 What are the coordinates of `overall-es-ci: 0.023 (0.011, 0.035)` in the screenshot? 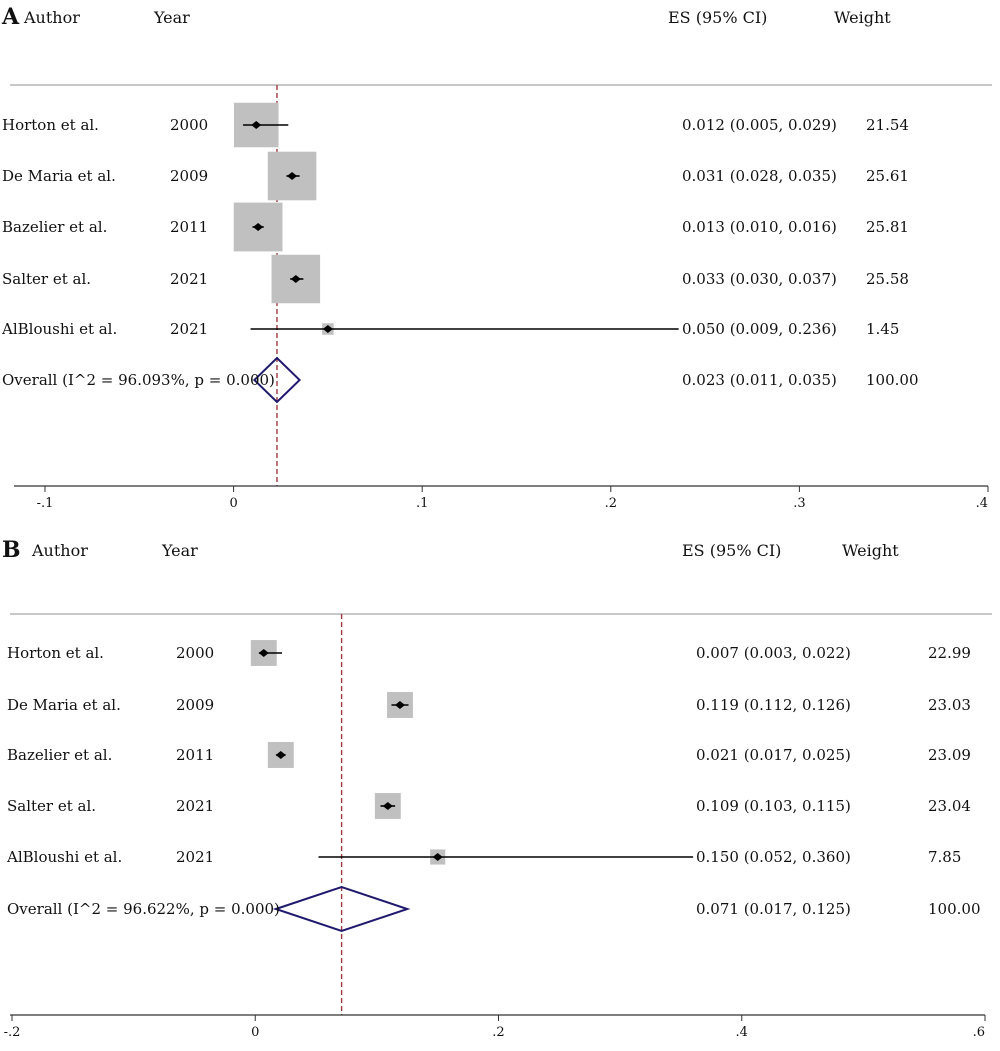 It's located at (759, 380).